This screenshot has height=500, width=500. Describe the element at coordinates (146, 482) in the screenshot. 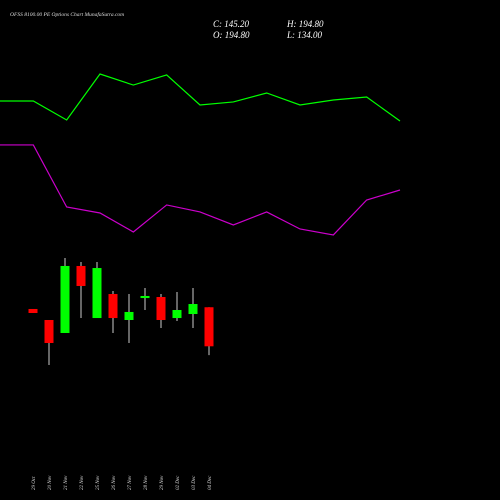

I see `x-tick-label: 28 Nov` at that location.